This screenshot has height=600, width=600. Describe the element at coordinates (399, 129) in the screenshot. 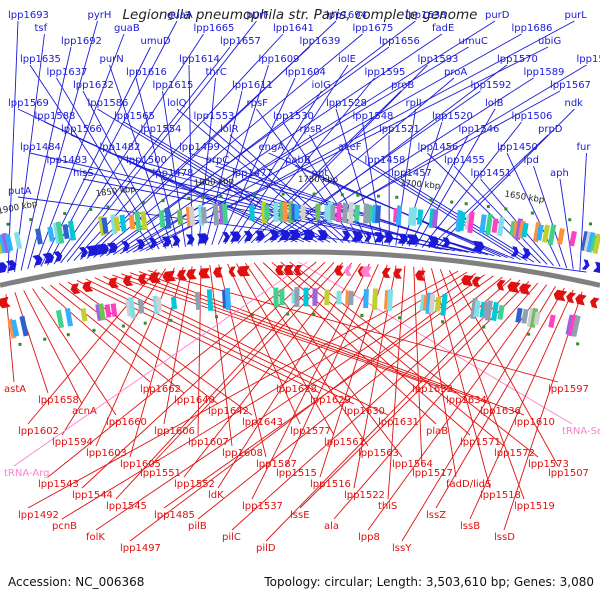

I see `forward-gene-label: lpp1521` at that location.